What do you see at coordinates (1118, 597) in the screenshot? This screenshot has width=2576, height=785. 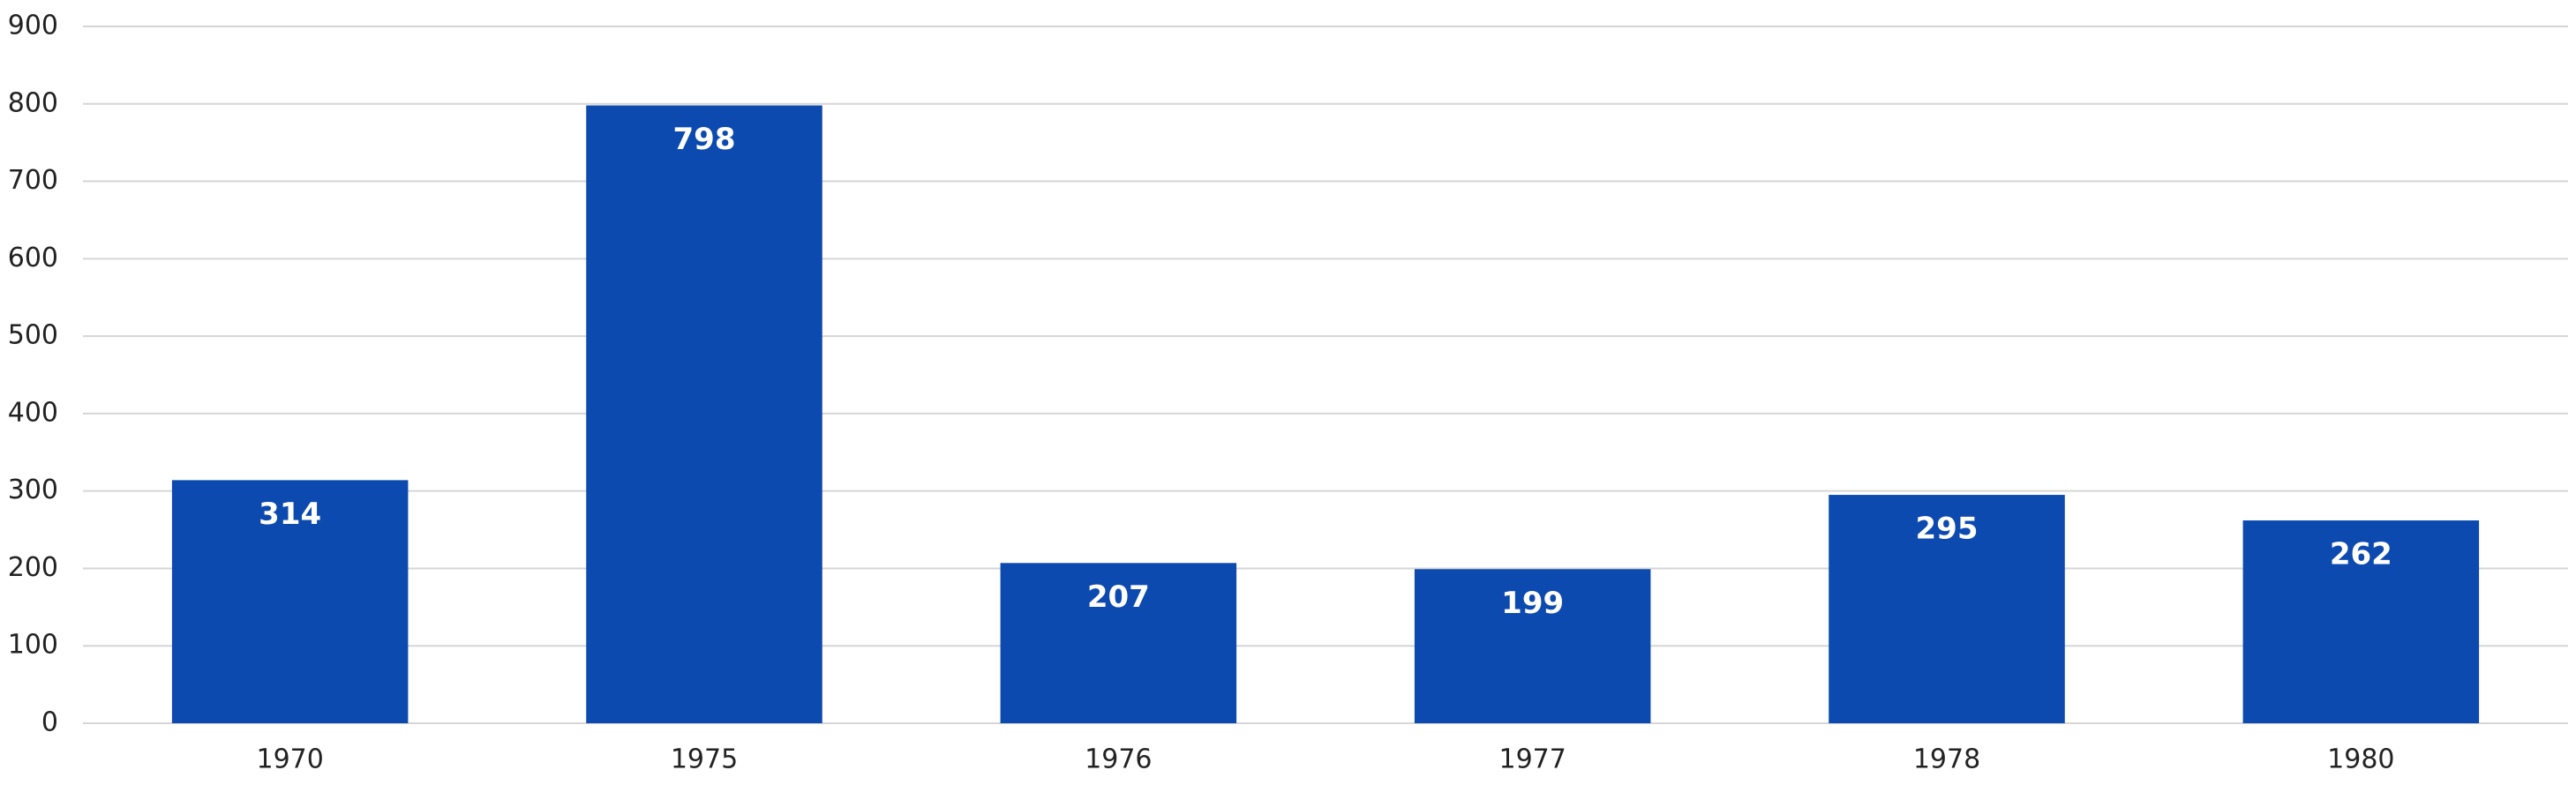 I see `value-label: 207` at bounding box center [1118, 597].